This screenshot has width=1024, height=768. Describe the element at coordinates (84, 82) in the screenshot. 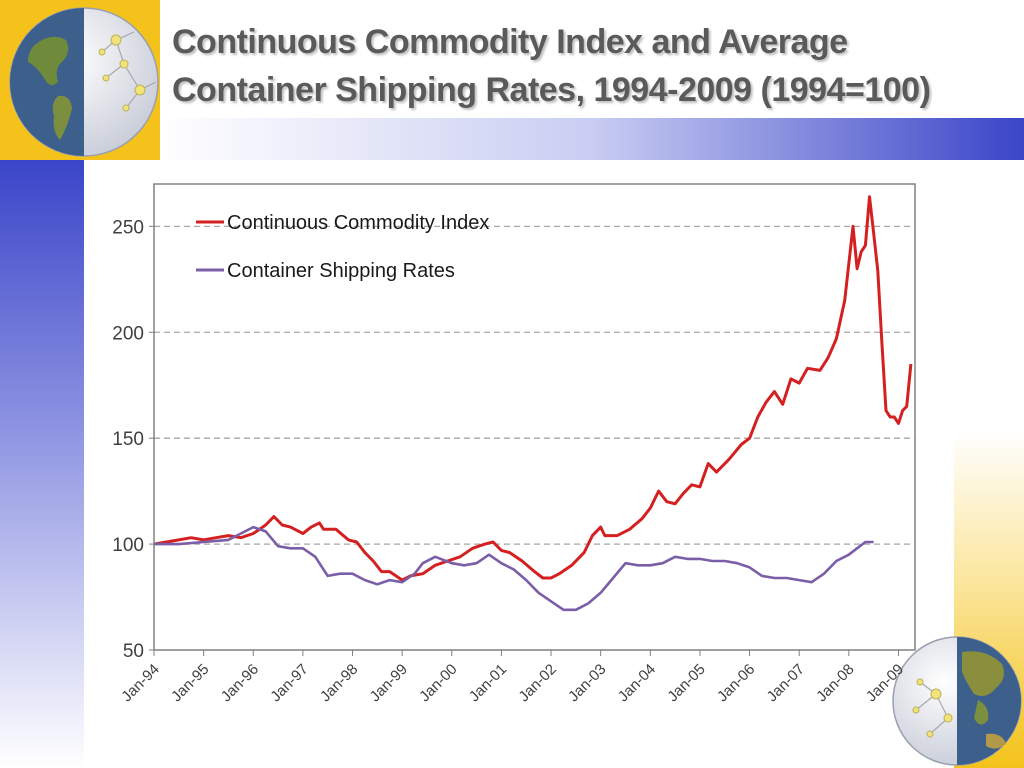

I see `globe-americas-icon` at that location.